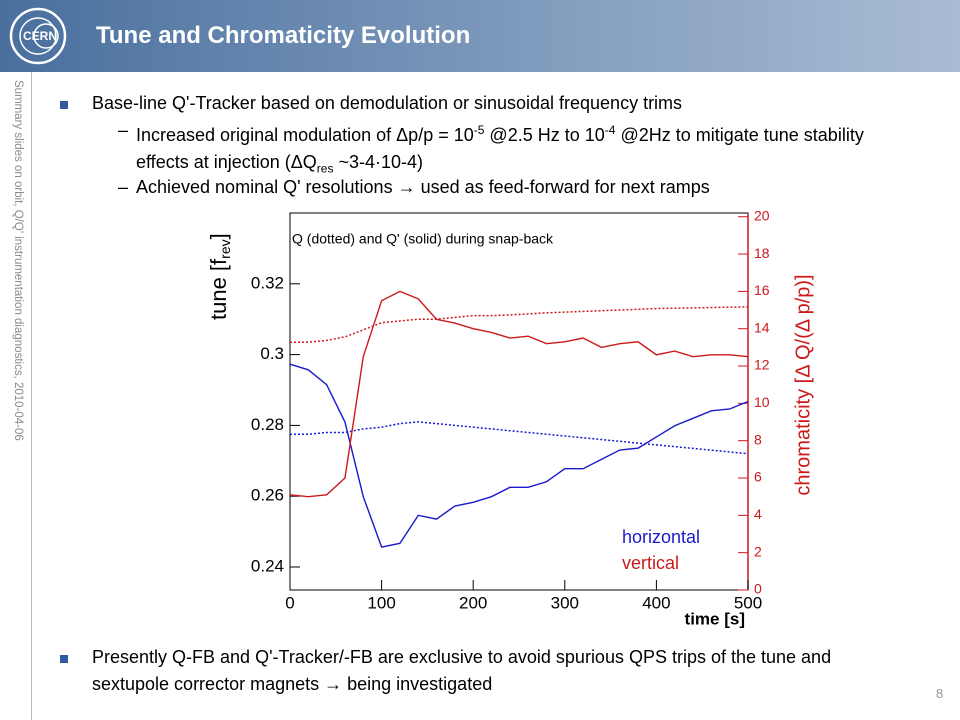 The image size is (960, 720). Describe the element at coordinates (940, 693) in the screenshot. I see `page-number: 8` at that location.